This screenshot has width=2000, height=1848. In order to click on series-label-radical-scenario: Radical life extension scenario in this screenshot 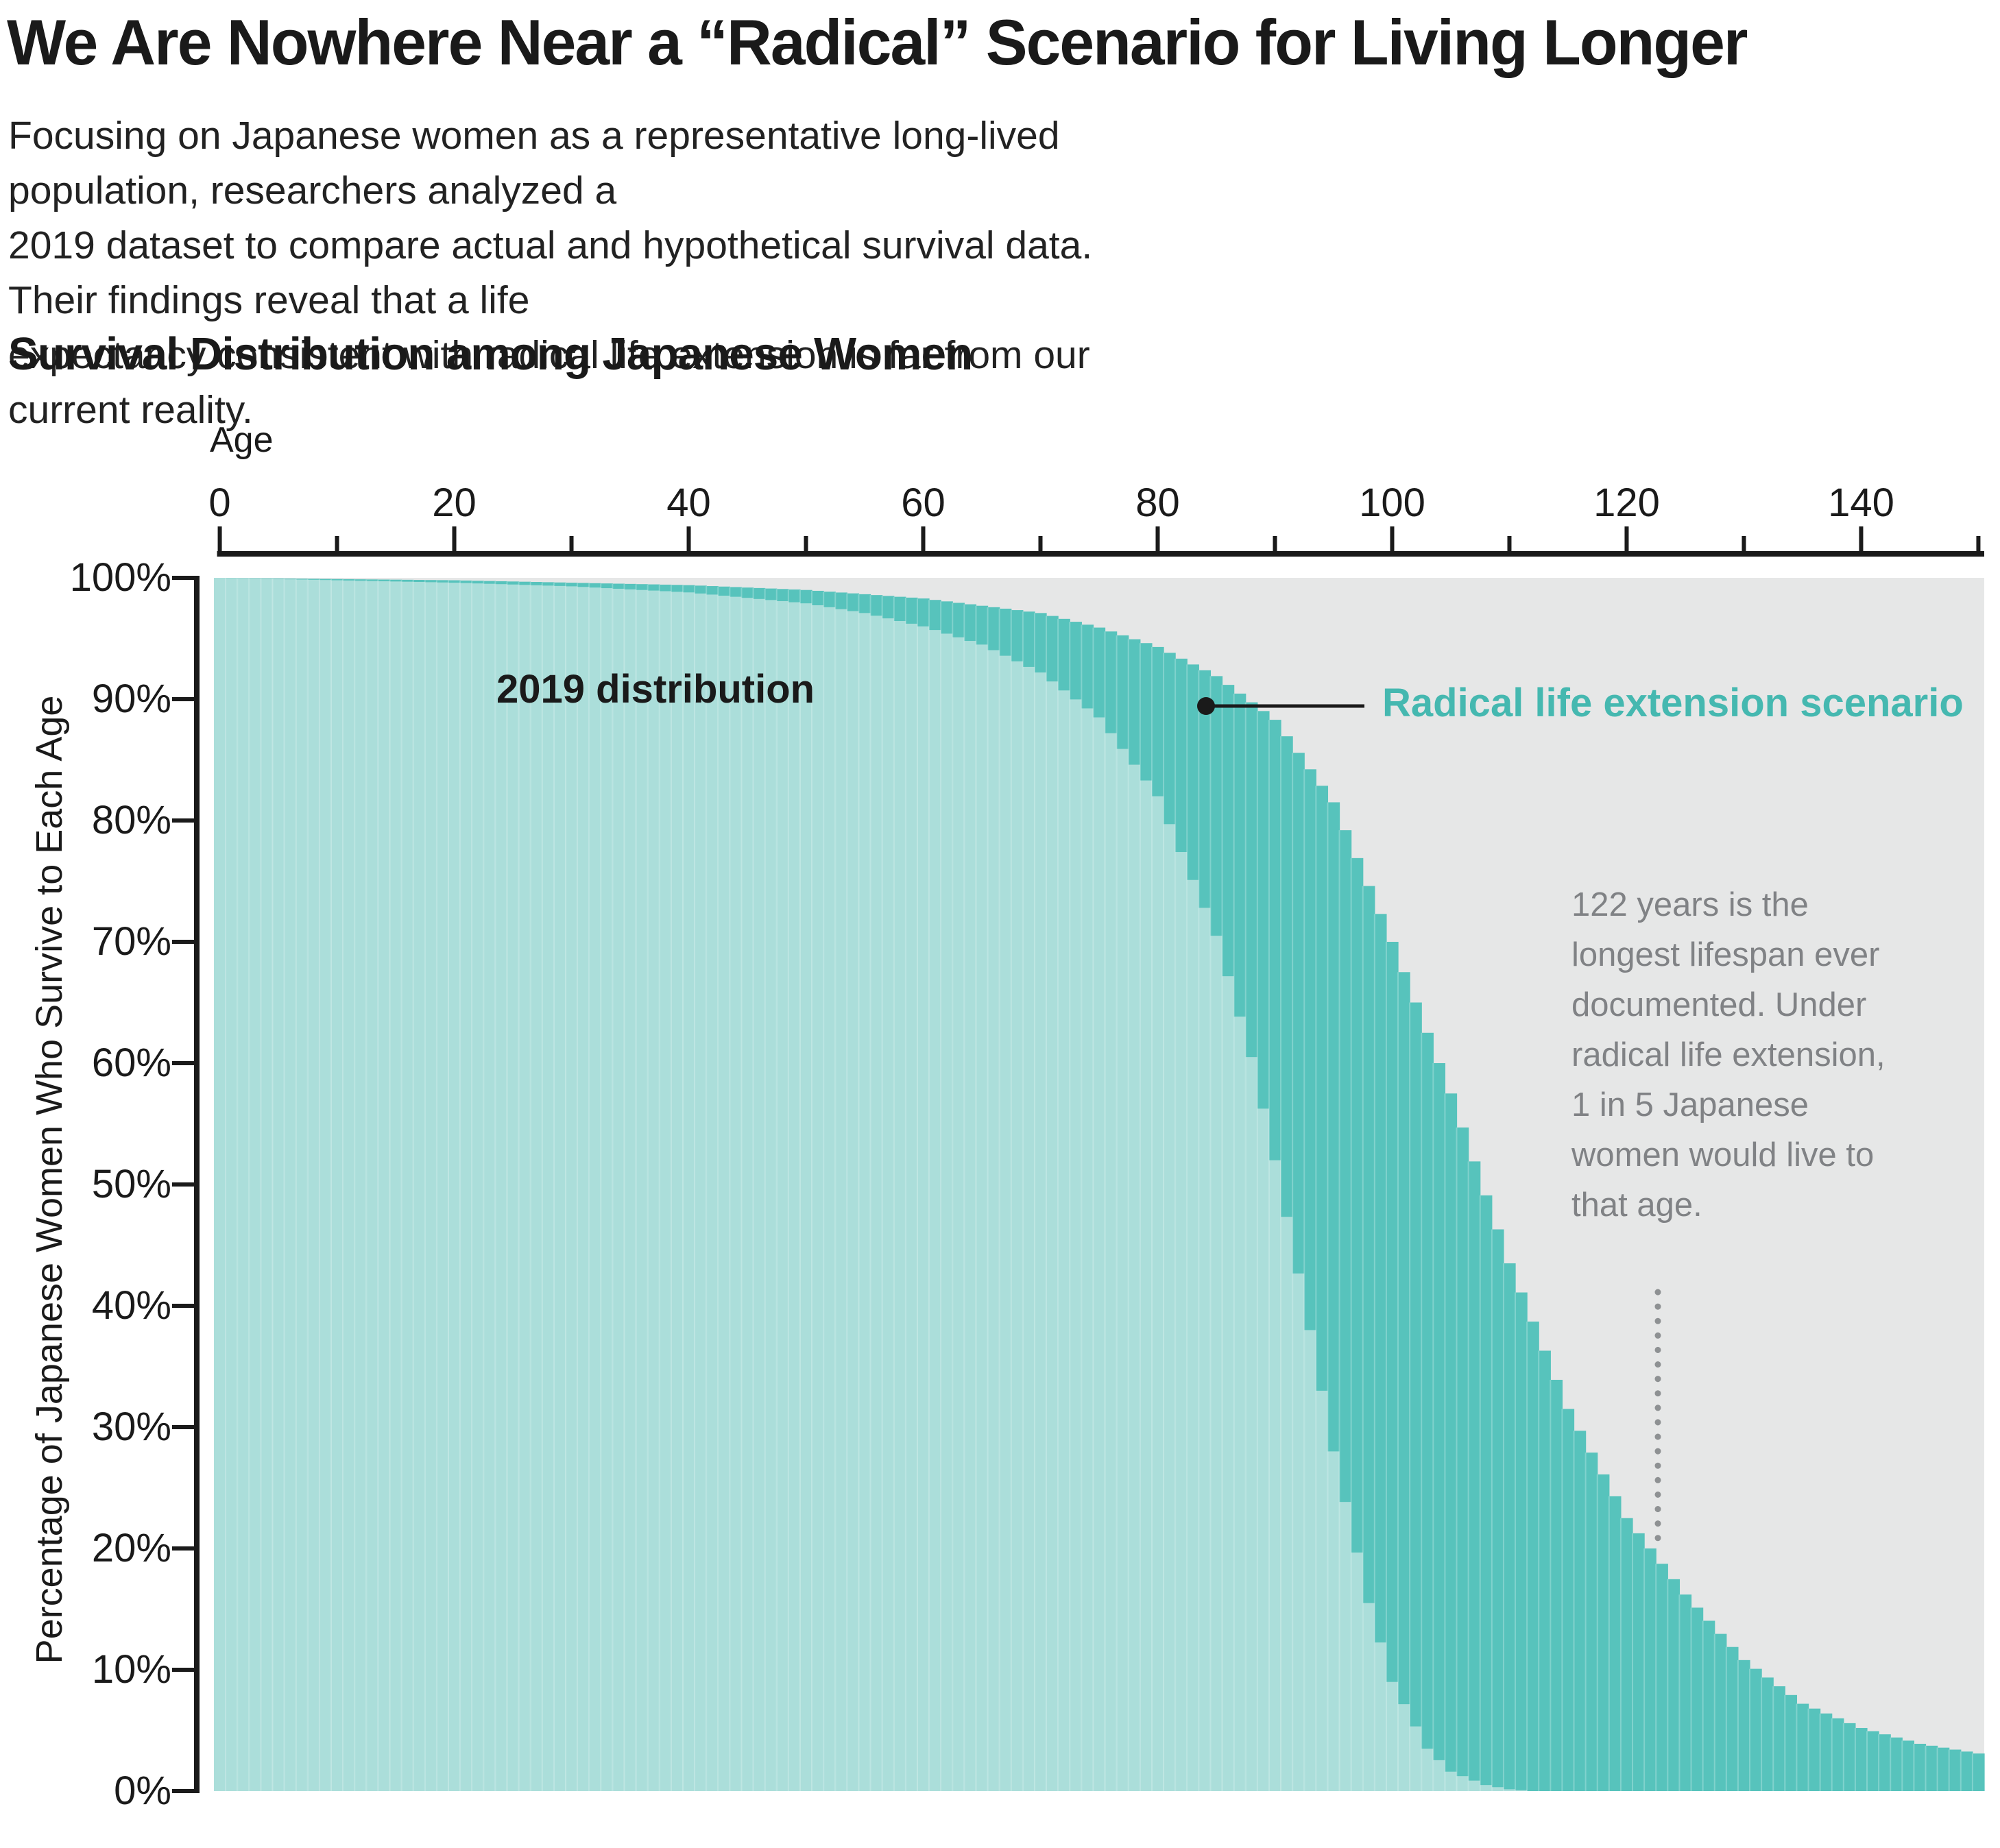, I will do `click(1673, 703)`.